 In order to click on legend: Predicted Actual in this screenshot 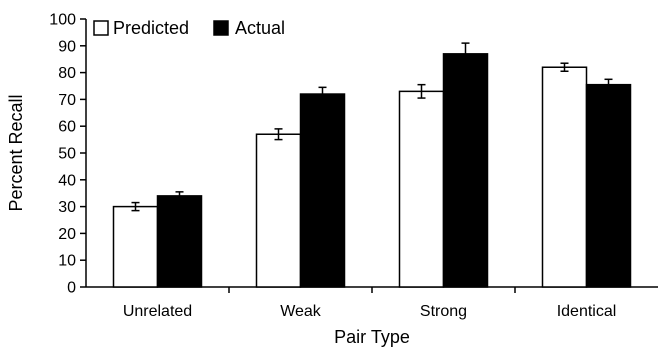, I will do `click(189, 28)`.